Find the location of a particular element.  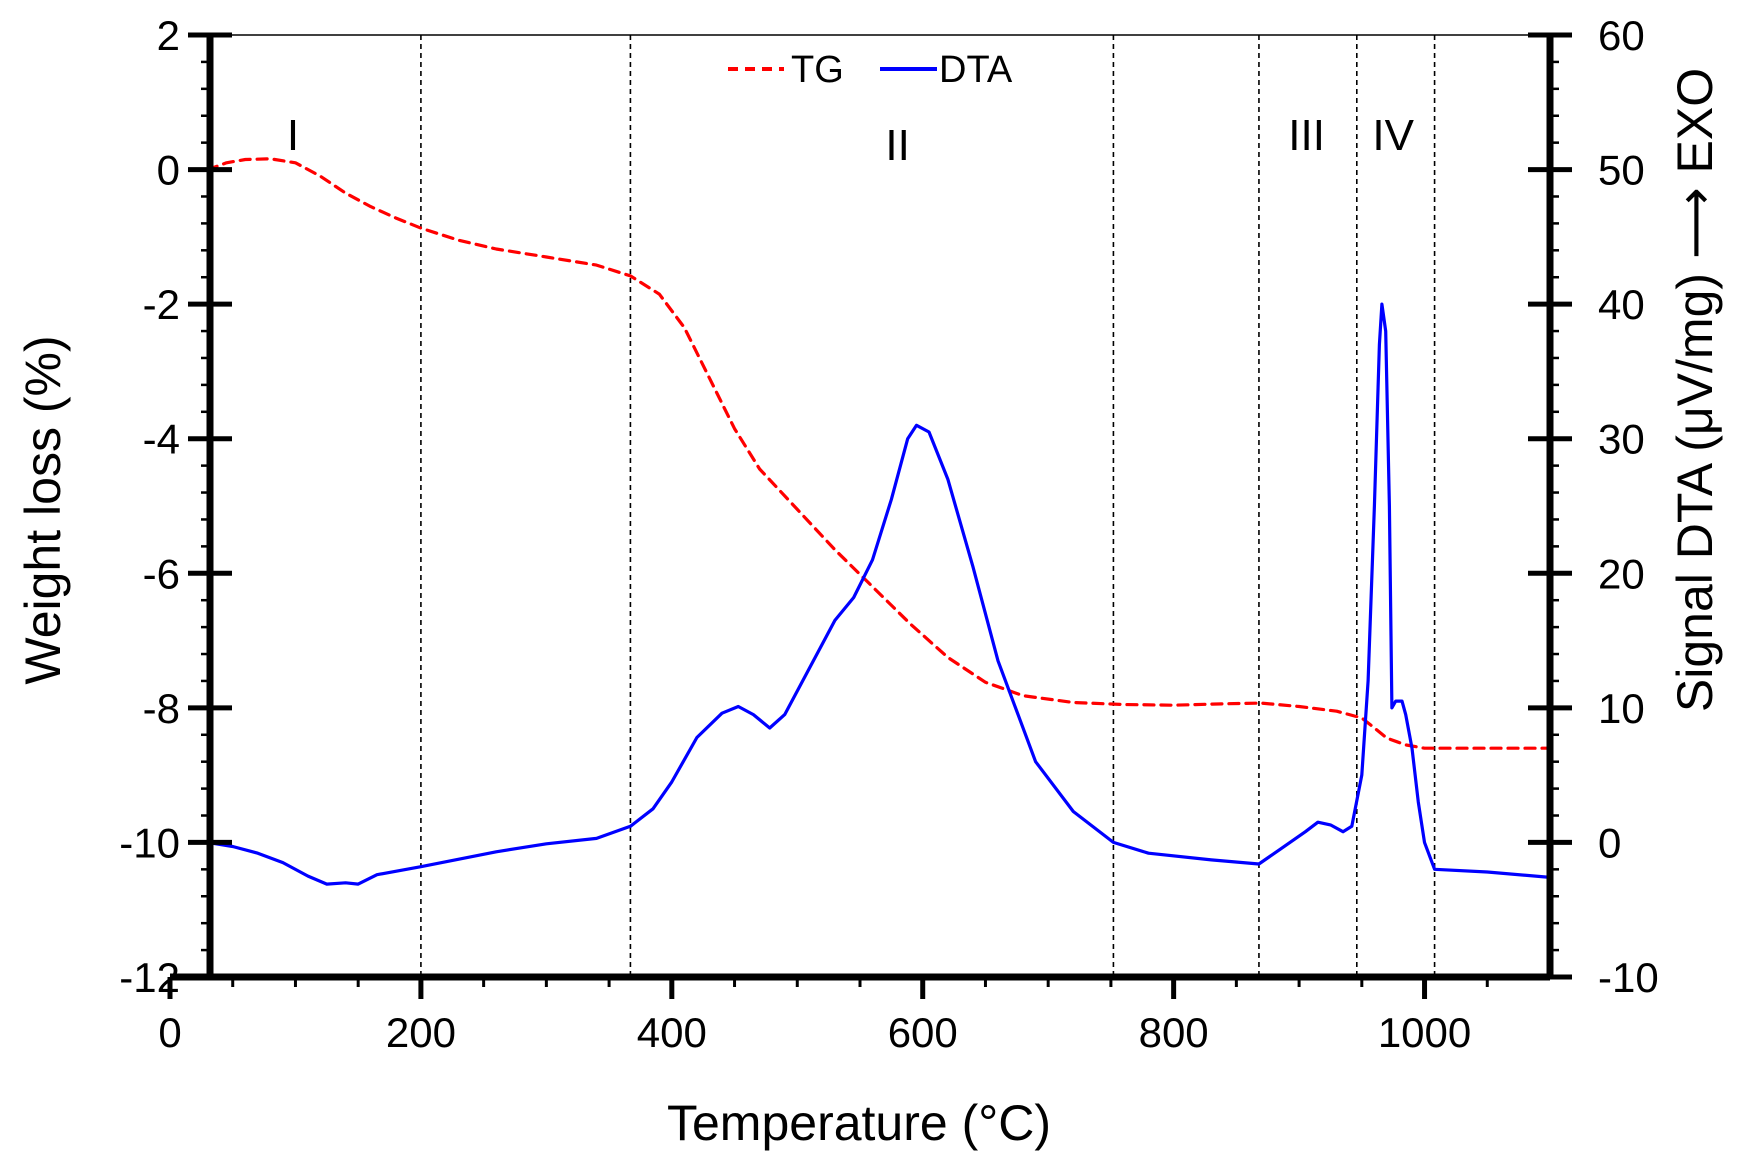

region-labels: I II III IV is located at coordinates (851, 140).